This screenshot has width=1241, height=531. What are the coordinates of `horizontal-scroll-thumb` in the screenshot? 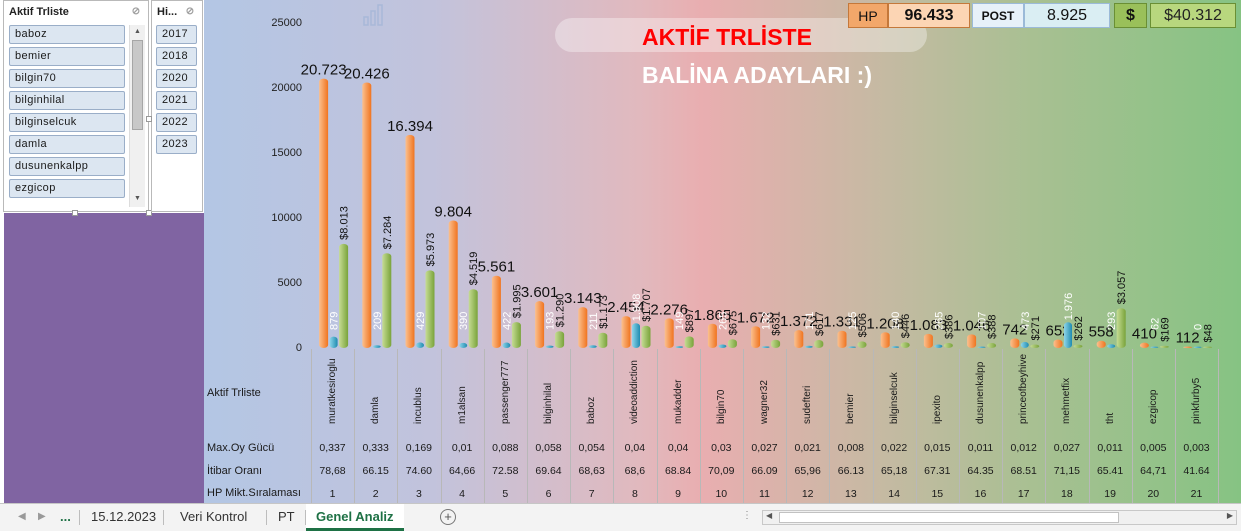 It's located at (949, 517).